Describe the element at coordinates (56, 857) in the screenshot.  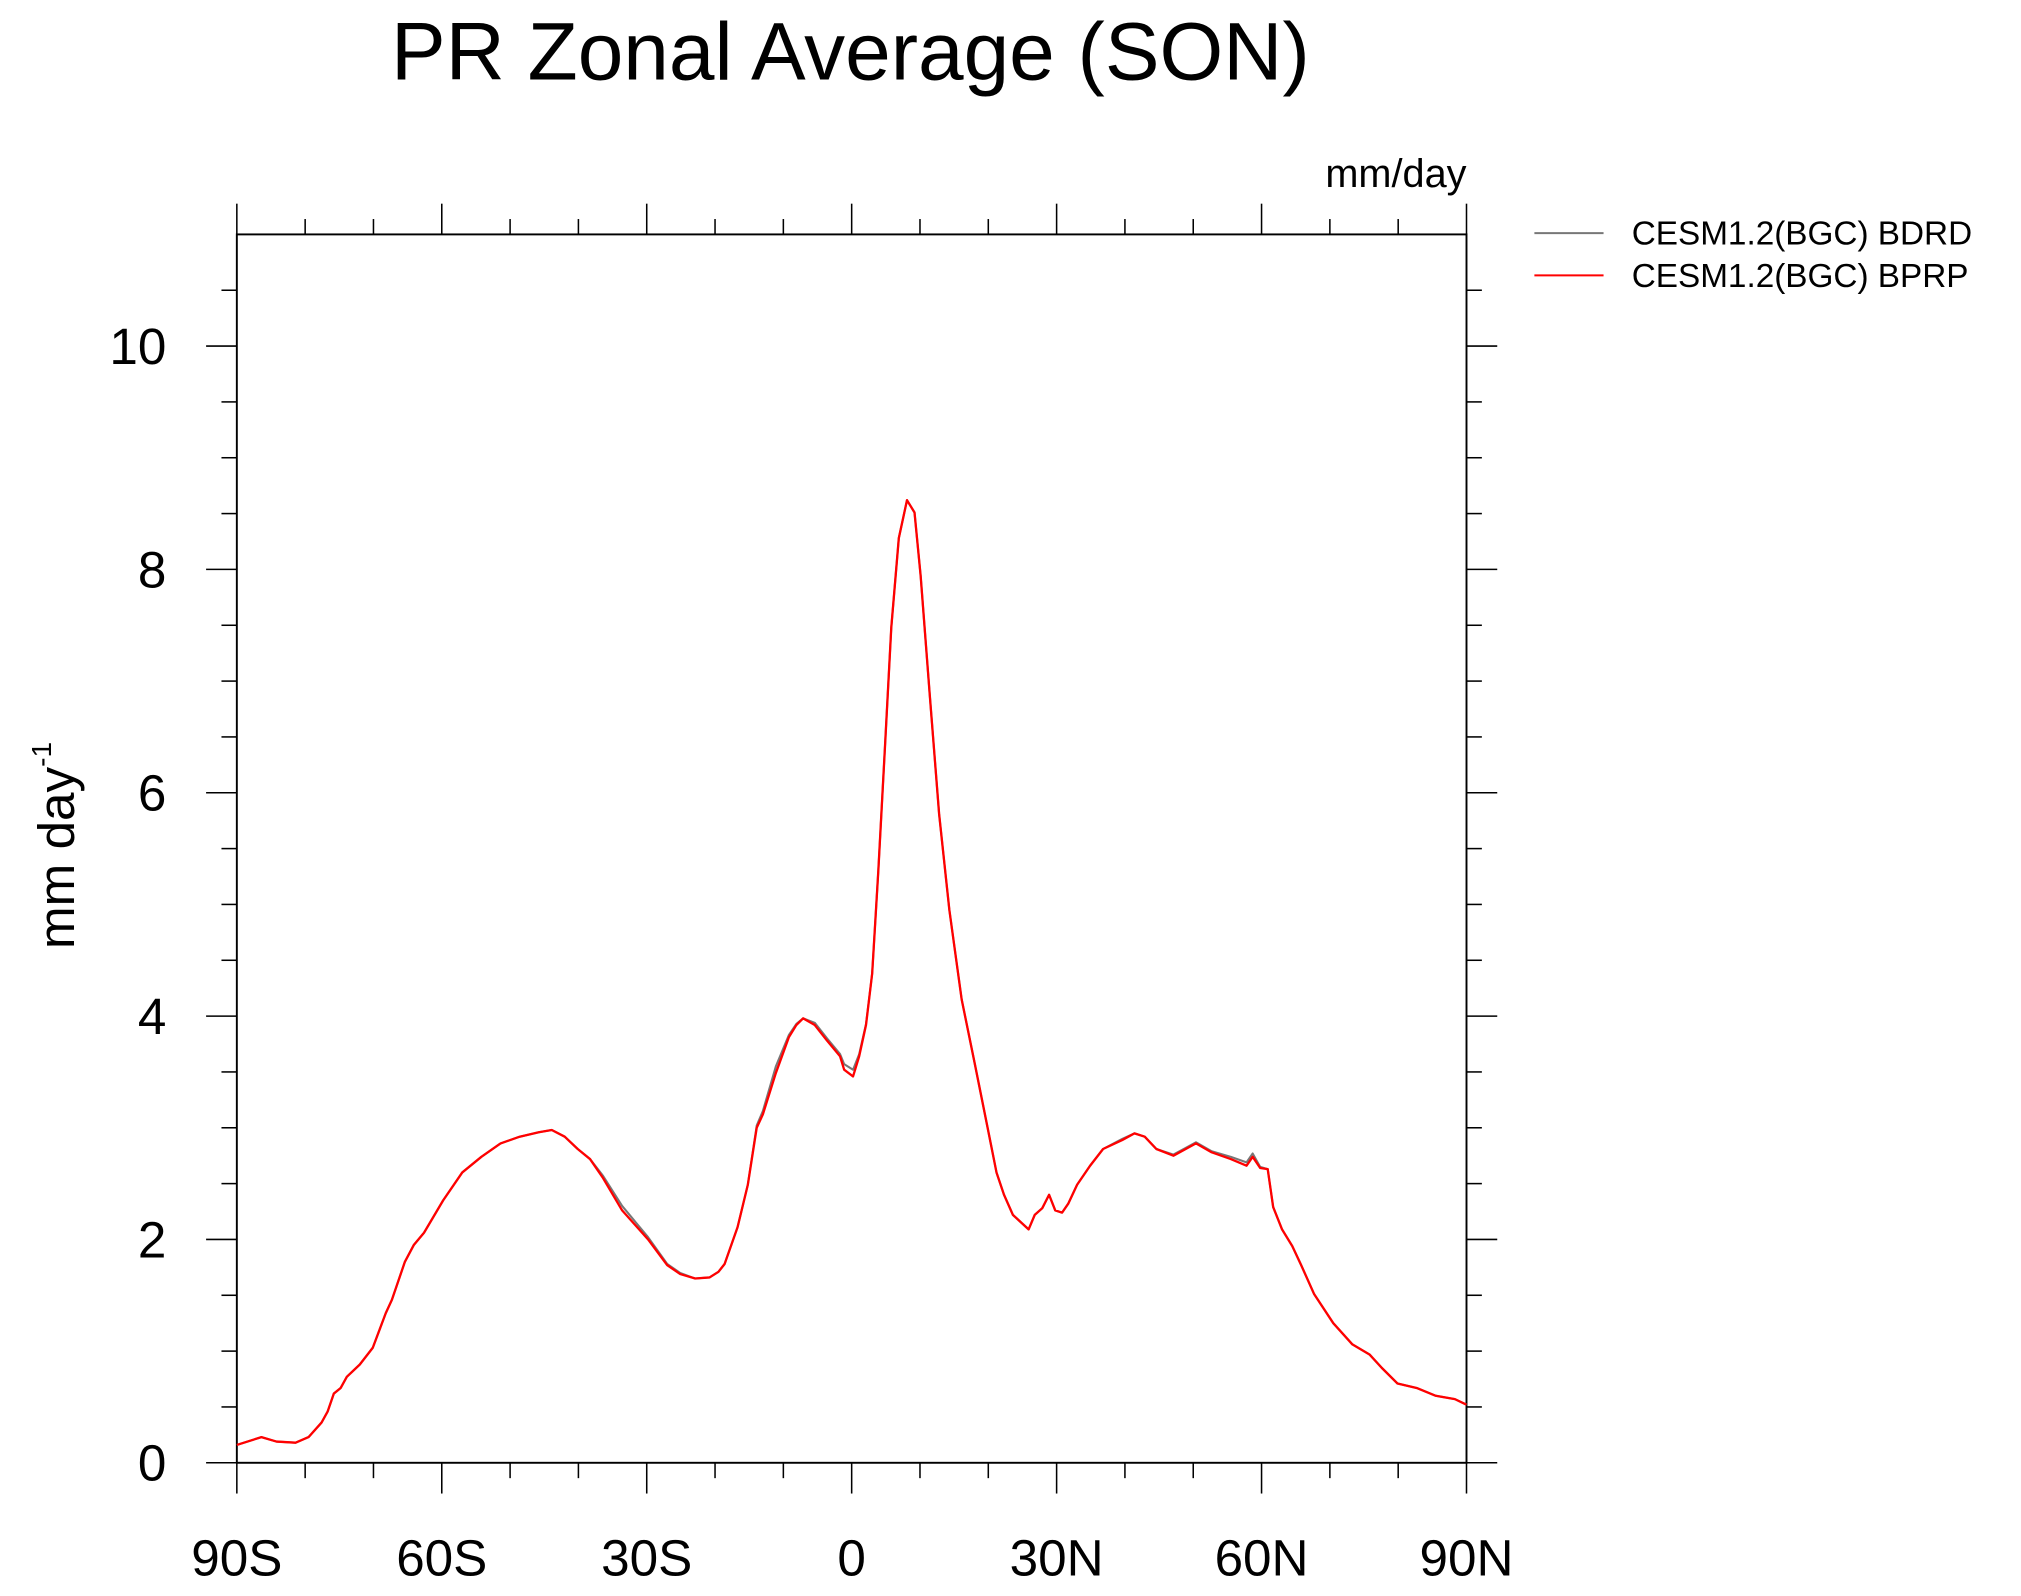
I see `y-axis-label-text: mm day` at that location.